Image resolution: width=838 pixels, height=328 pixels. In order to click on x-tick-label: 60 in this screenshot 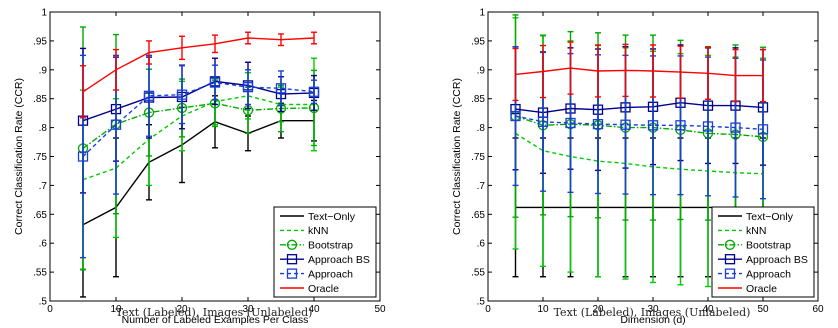, I will do `click(818, 309)`.